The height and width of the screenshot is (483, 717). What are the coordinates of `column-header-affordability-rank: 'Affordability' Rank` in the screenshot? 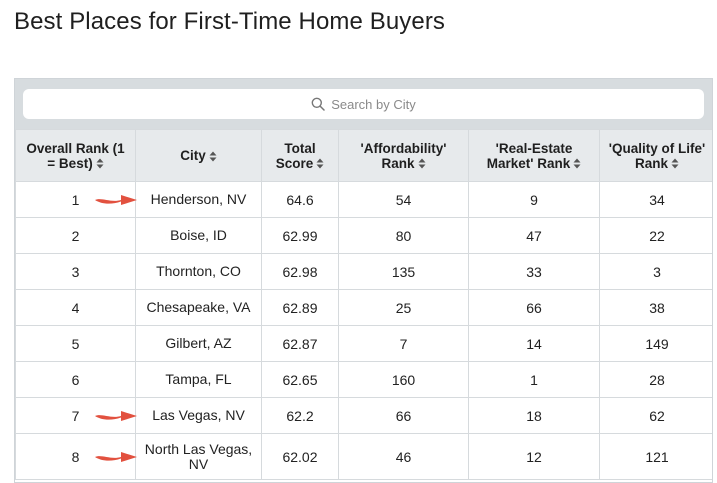 It's located at (403, 155).